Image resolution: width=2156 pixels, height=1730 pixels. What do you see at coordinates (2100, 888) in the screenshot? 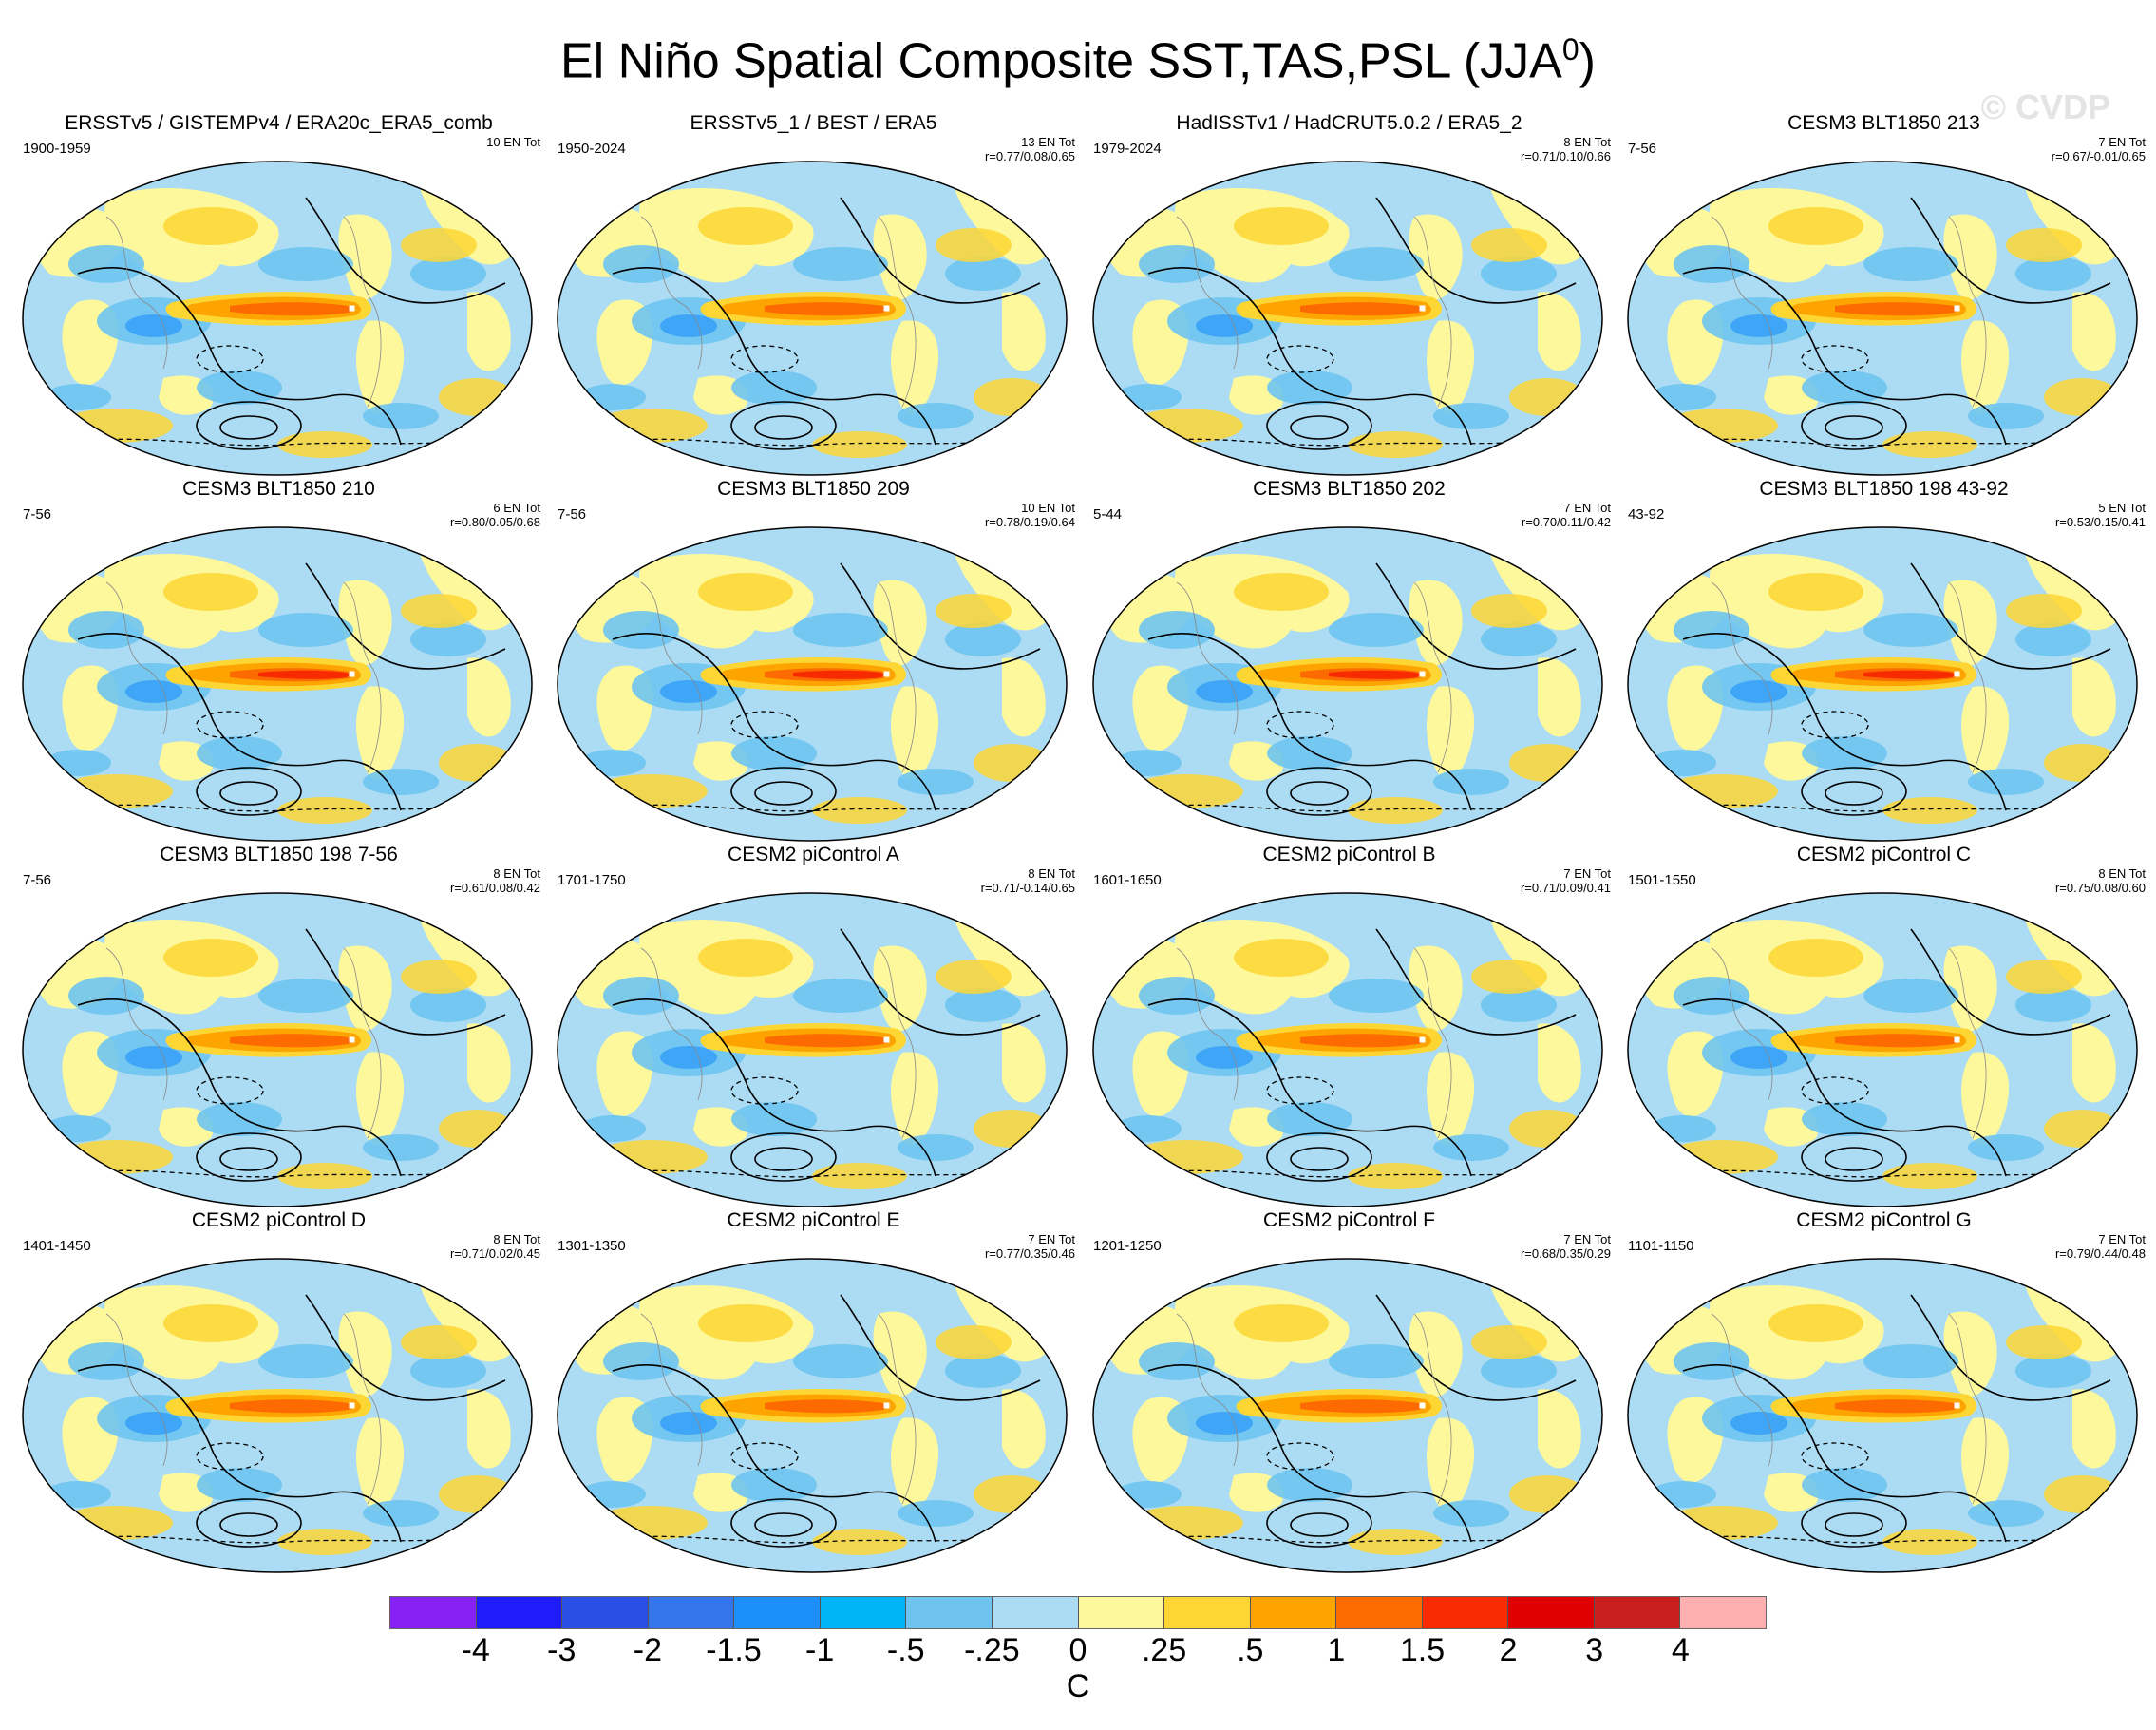
I see `pattern-correlation-text: r=0.75/0.08/0.60` at bounding box center [2100, 888].